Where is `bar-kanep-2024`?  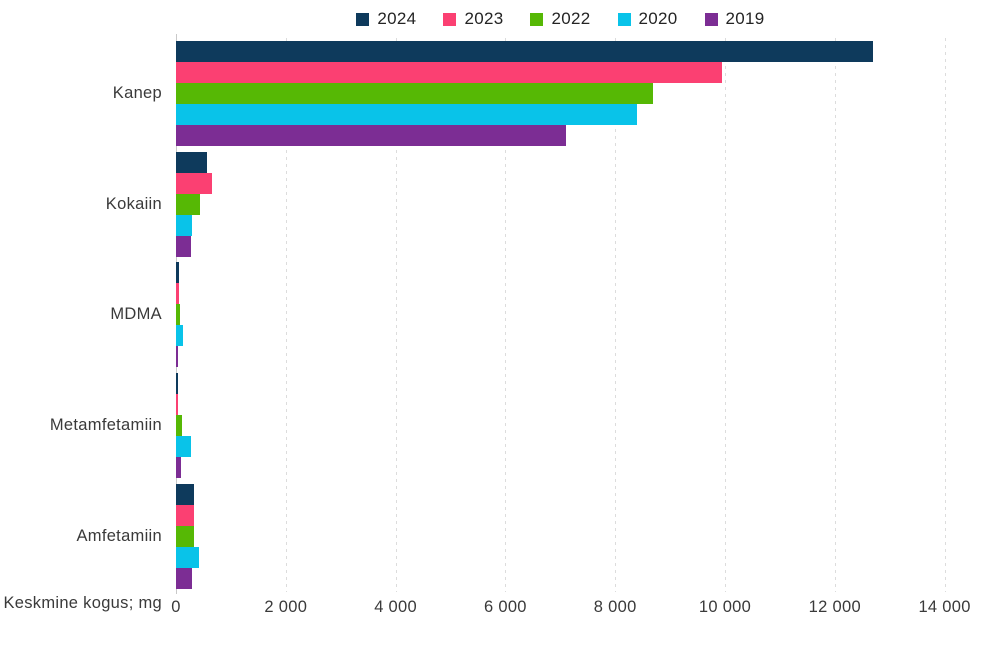
bar-kanep-2024 is located at coordinates (525, 51).